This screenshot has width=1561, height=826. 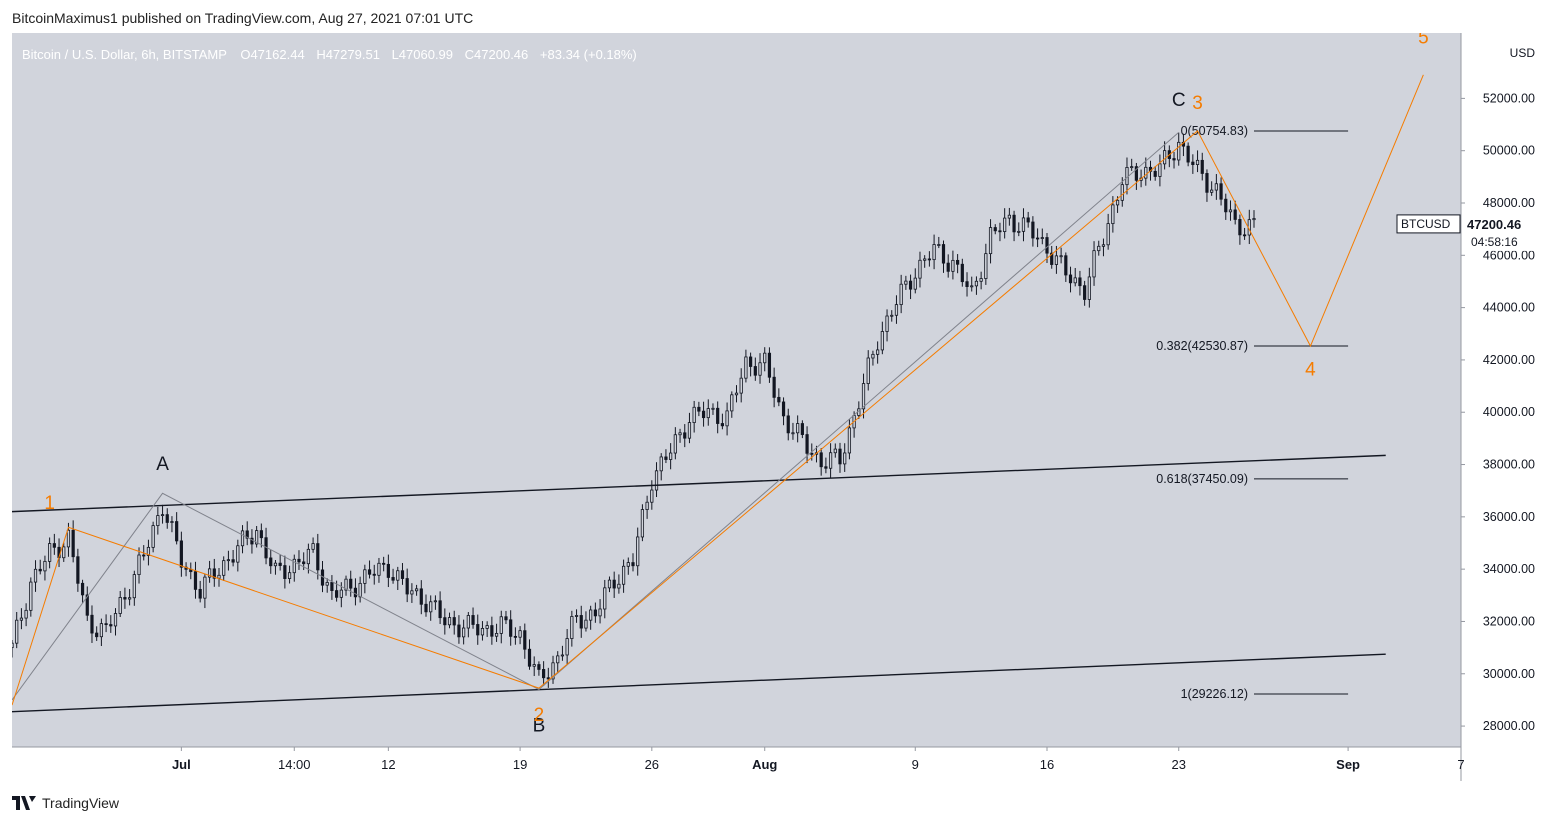 What do you see at coordinates (1523, 53) in the screenshot?
I see `currency-label: USD` at bounding box center [1523, 53].